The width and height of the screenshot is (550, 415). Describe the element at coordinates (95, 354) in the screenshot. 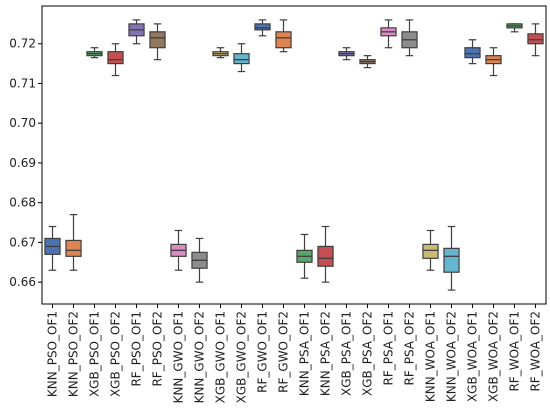

I see `x-tick-label: XGB_PSO_OF1` at that location.